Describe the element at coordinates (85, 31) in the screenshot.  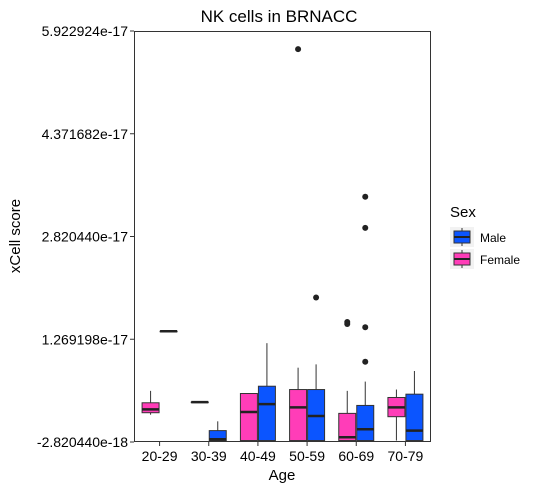
I see `y-tick-label: 5.922924e-17` at that location.